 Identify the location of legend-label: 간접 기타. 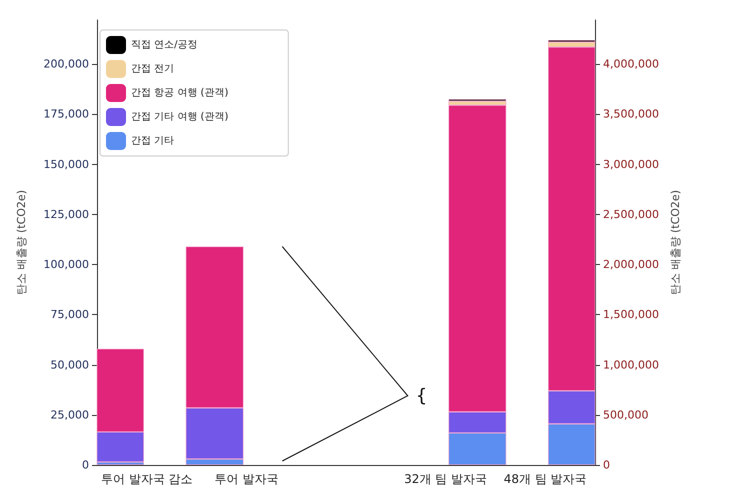
(152, 141).